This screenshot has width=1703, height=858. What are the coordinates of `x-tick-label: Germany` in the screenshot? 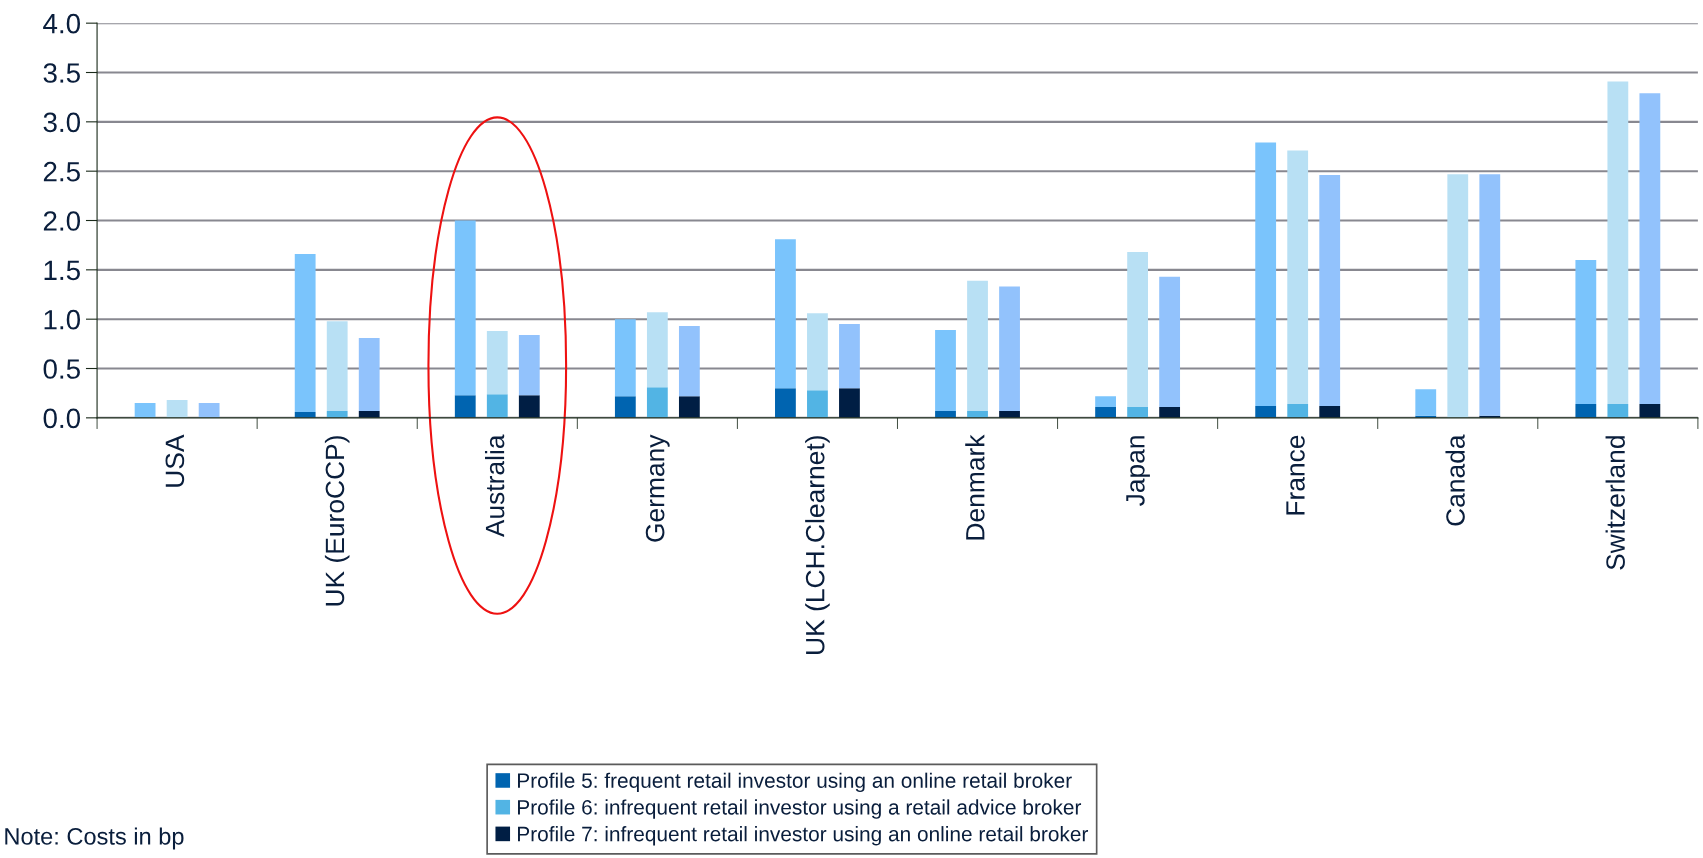 It's located at (657, 488).